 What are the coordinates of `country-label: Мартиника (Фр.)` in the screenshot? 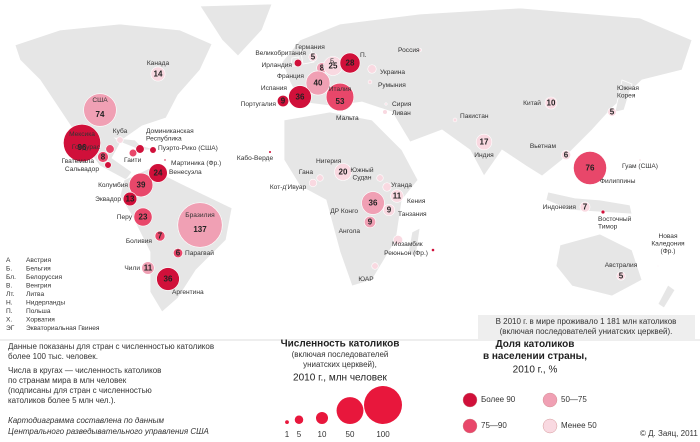 It's located at (196, 163).